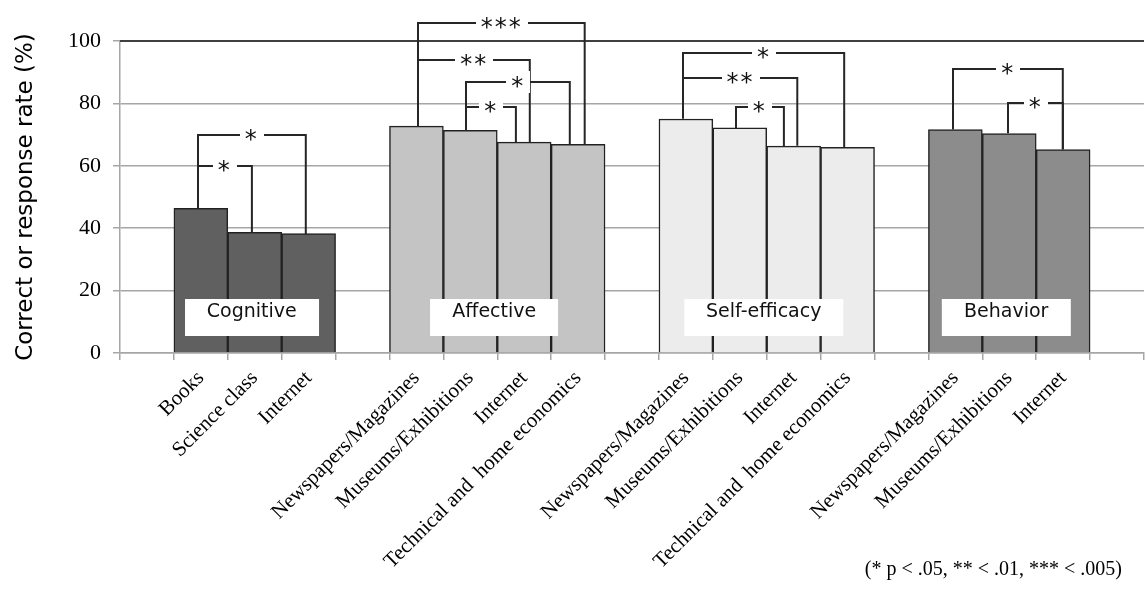  Describe the element at coordinates (90, 164) in the screenshot. I see `y-tick-label: 60` at that location.